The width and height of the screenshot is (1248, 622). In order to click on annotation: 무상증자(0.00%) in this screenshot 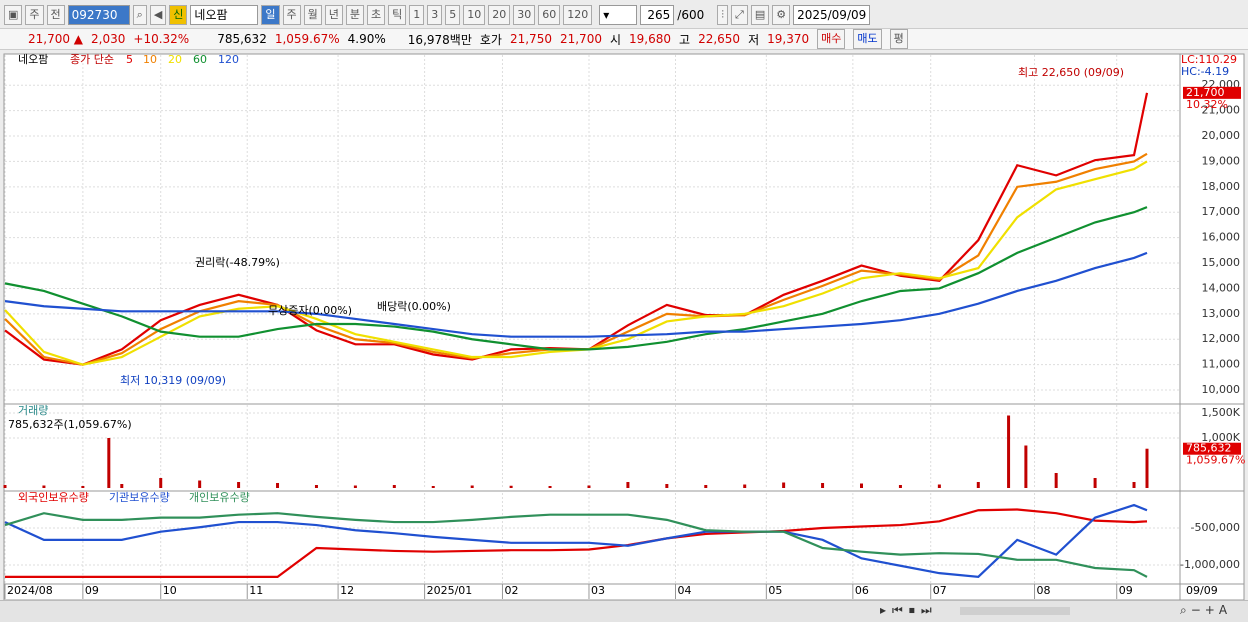, I will do `click(310, 310)`.